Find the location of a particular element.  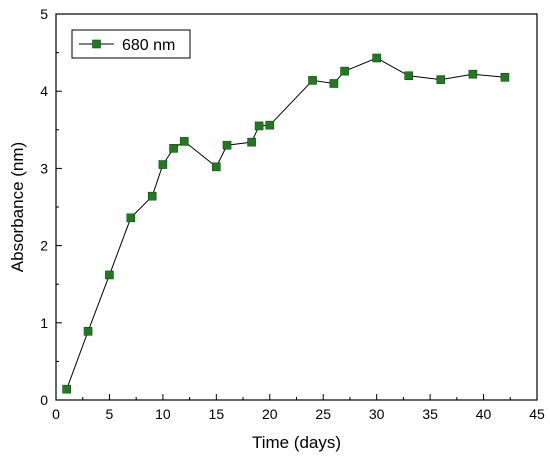

y-tick-label: 4 is located at coordinates (44, 91).